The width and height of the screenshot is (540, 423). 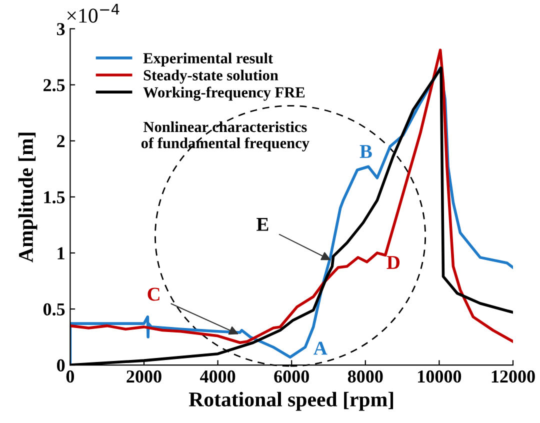 I want to click on x-tick-label: 10000, so click(x=440, y=376).